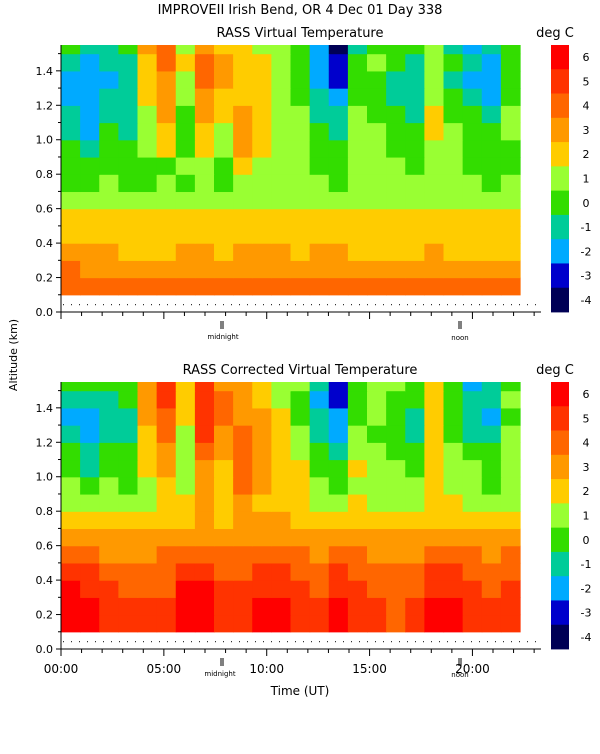  I want to click on panel-1-colorbar-tick-label: 3, so click(586, 130).